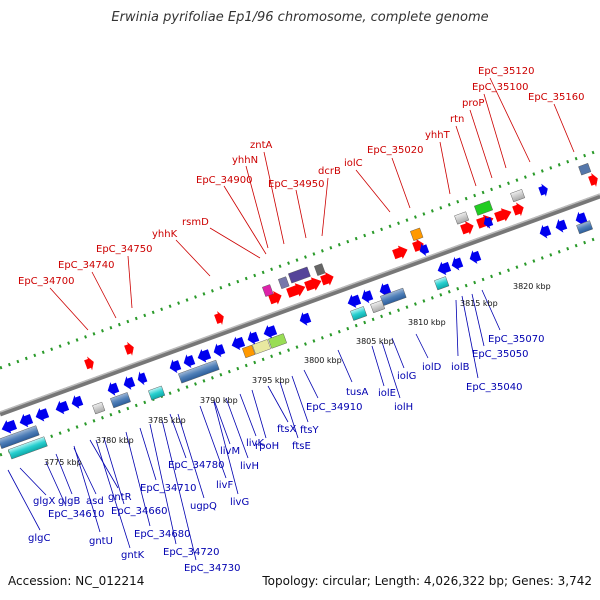 The width and height of the screenshot is (600, 600). What do you see at coordinates (249, 466) in the screenshot?
I see `gene-label: livH` at bounding box center [249, 466].